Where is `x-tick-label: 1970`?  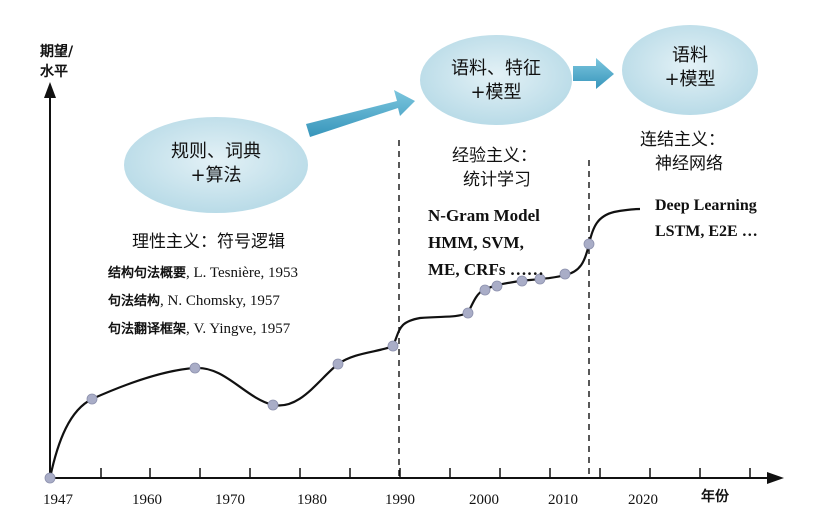
x-tick-label: 1970 is located at coordinates (230, 500).